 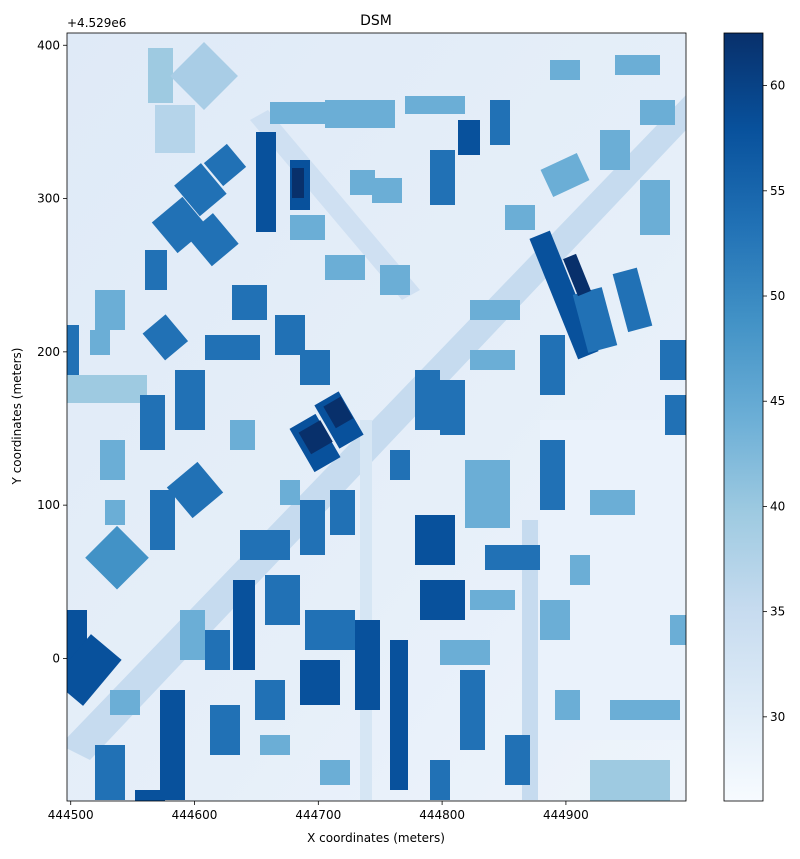 What do you see at coordinates (777, 717) in the screenshot?
I see `colorbar-tick-label: 30` at bounding box center [777, 717].